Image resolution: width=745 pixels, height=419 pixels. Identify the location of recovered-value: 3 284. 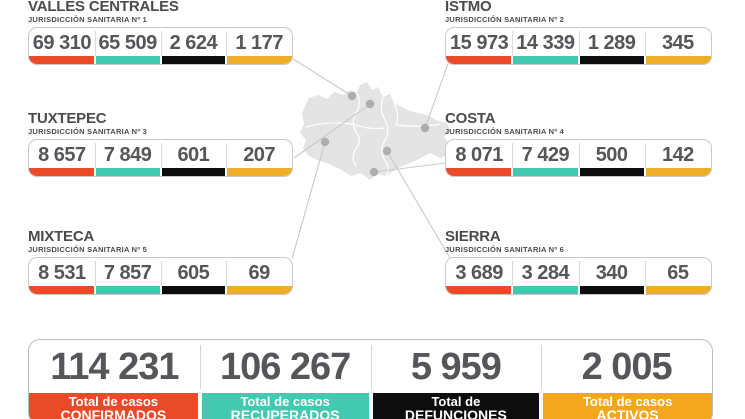
(545, 272).